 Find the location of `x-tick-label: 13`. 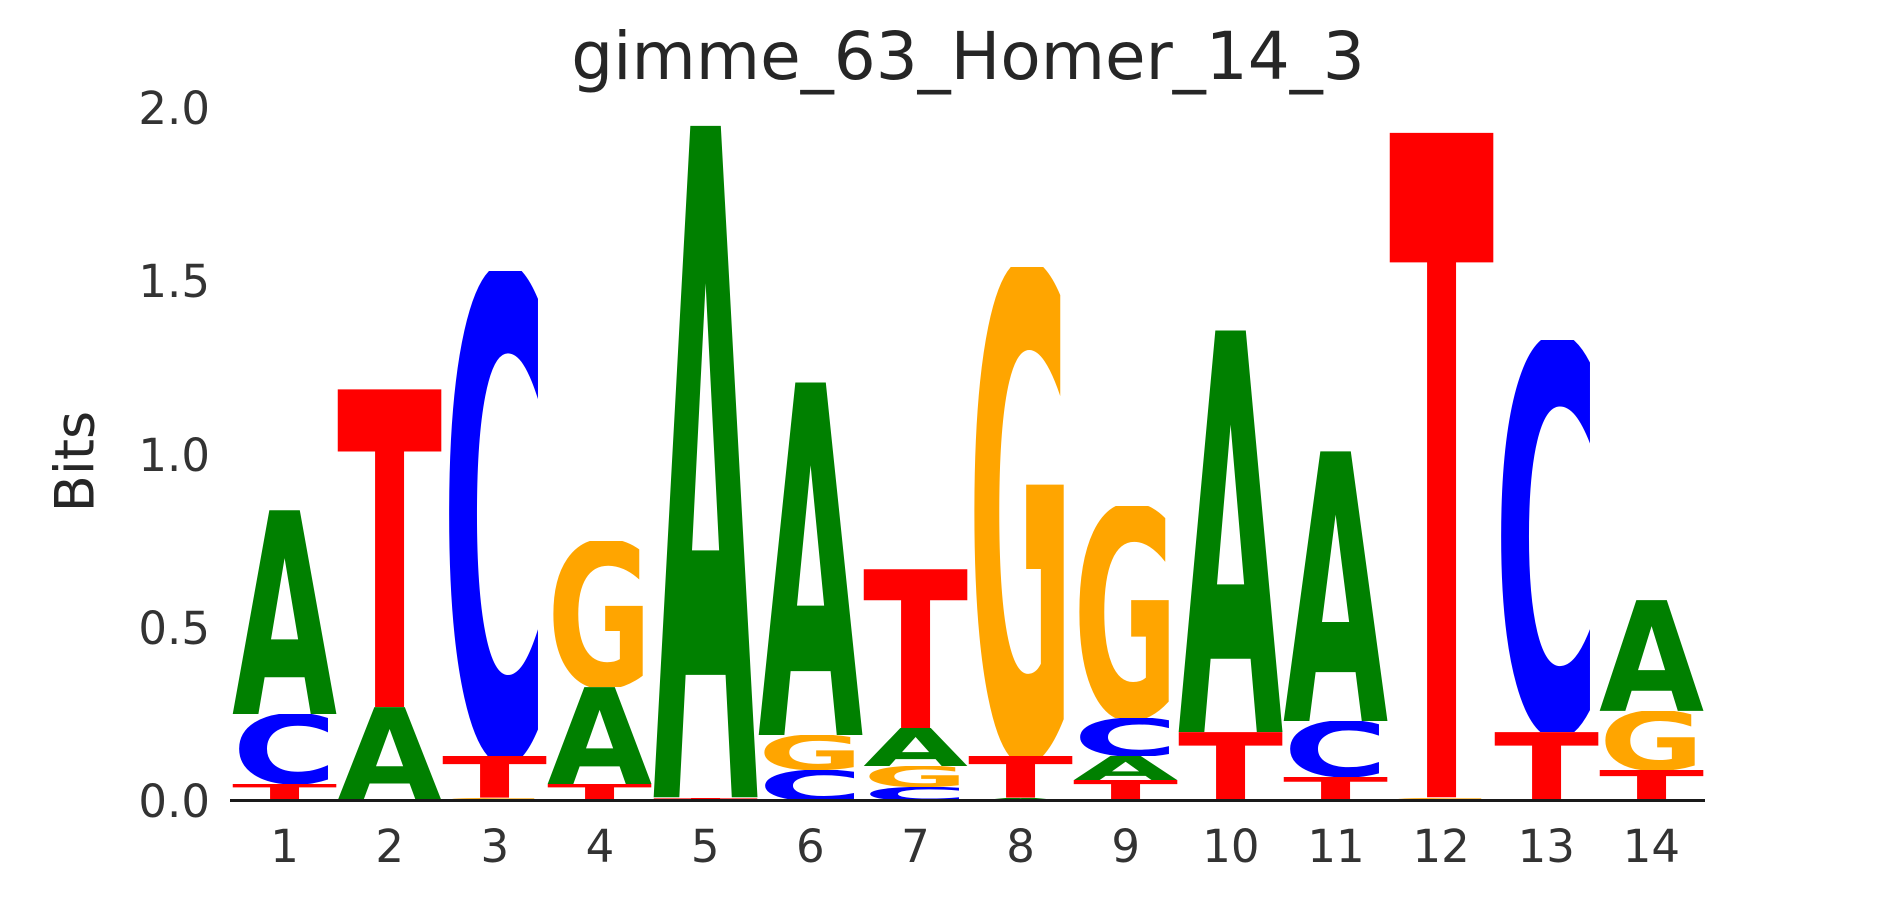

x-tick-label: 13 is located at coordinates (1546, 846).